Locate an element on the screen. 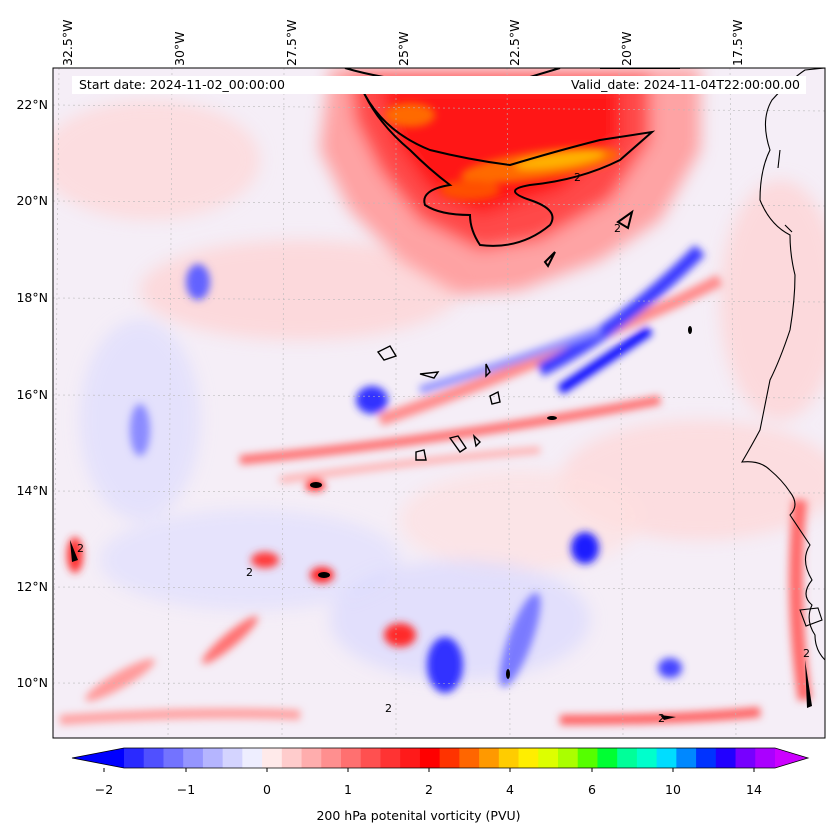  lat-label: 22°N is located at coordinates (32, 104).